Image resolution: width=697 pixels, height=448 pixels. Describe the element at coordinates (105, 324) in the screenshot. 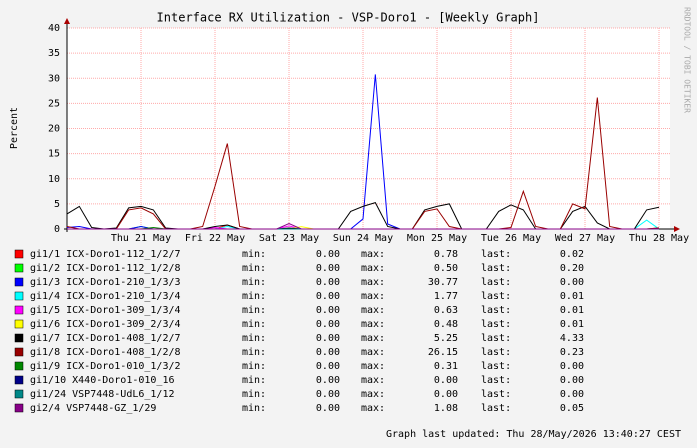

I see `legend-name: gi1/6 ICX-Doro1-309_2/3/4` at that location.